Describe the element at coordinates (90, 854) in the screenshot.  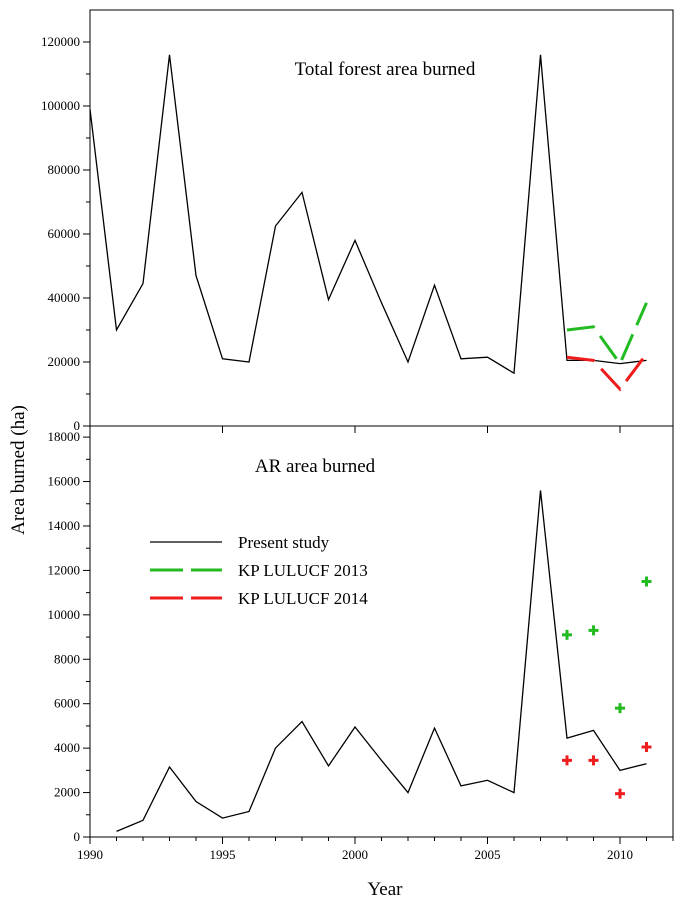
I see `x-tick-label: 1990` at that location.